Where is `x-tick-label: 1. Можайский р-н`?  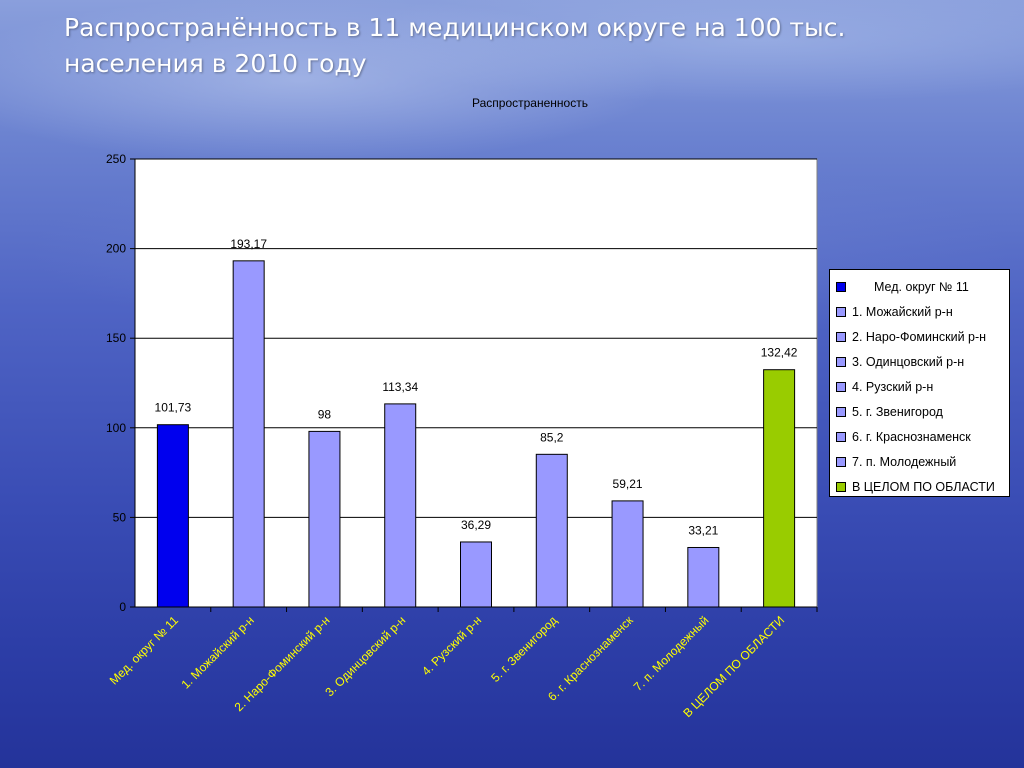 x-tick-label: 1. Можайский р-н is located at coordinates (218, 652).